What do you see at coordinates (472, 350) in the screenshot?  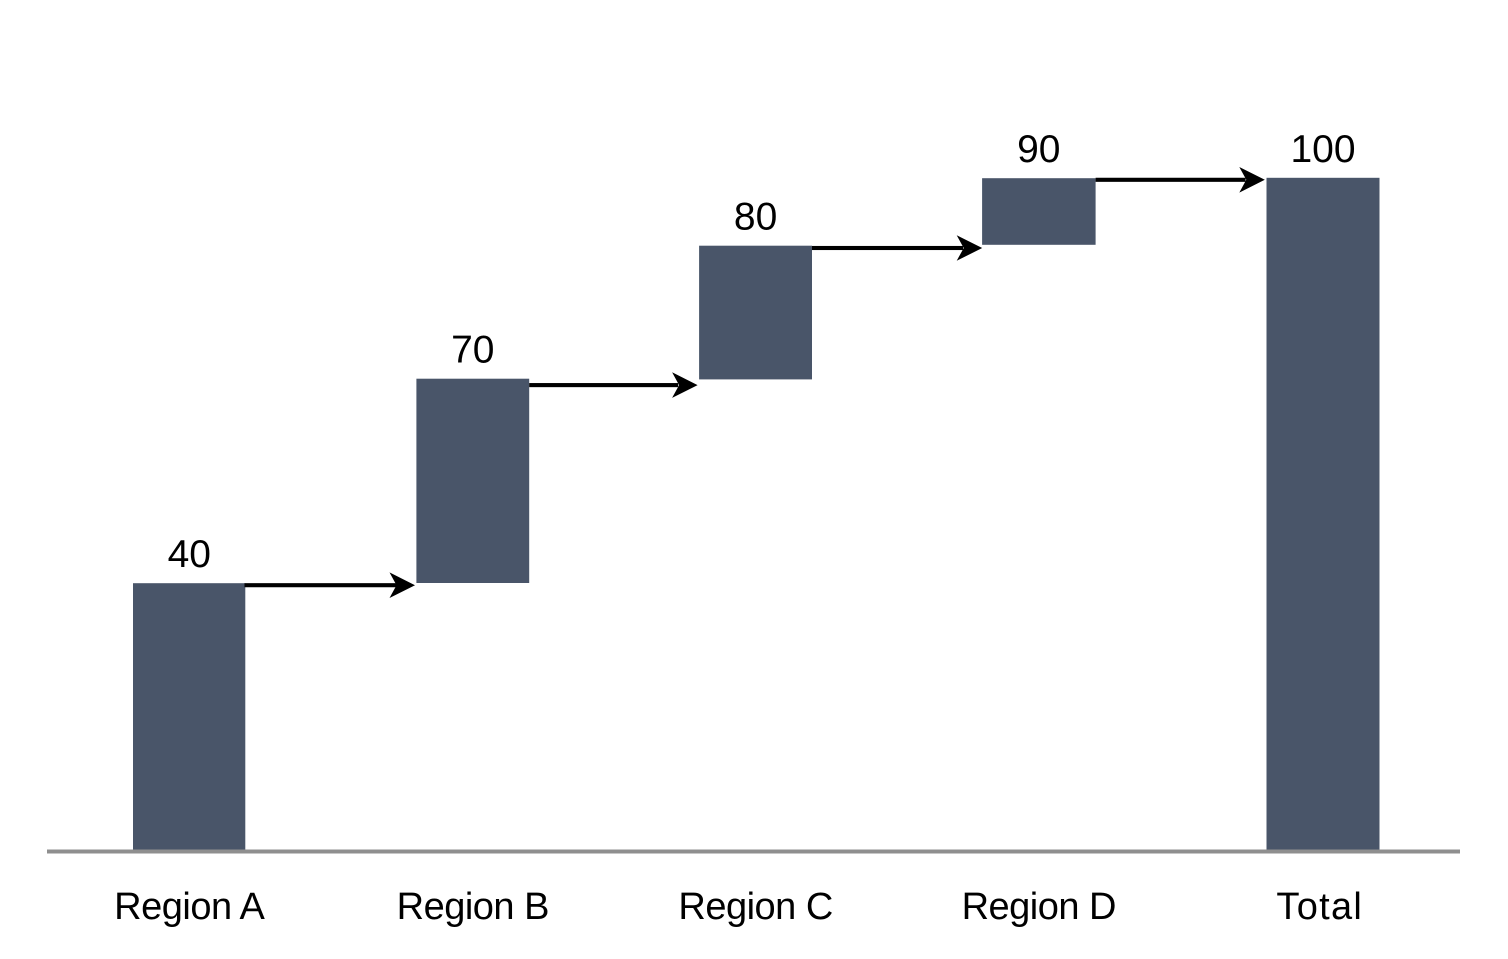 I see `svg-text: 70` at bounding box center [472, 350].